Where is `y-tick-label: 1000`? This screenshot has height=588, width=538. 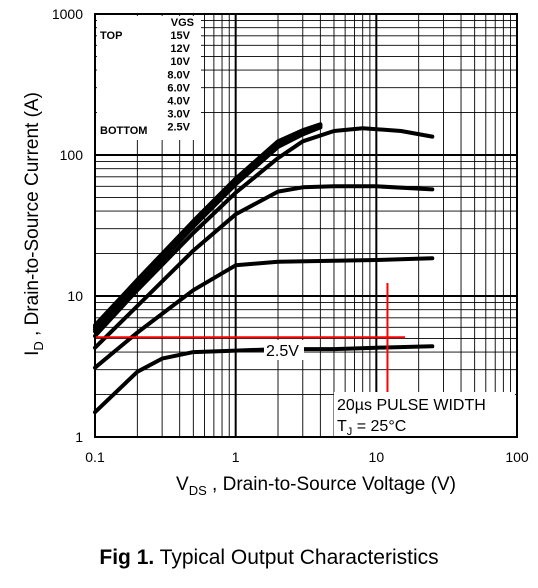
y-tick-label: 1000 is located at coordinates (67, 14).